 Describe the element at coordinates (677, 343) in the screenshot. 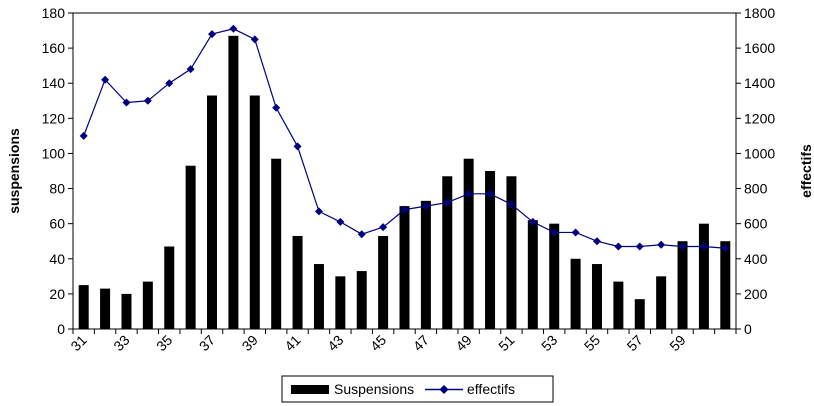

I see `x-tick-label: 59` at that location.